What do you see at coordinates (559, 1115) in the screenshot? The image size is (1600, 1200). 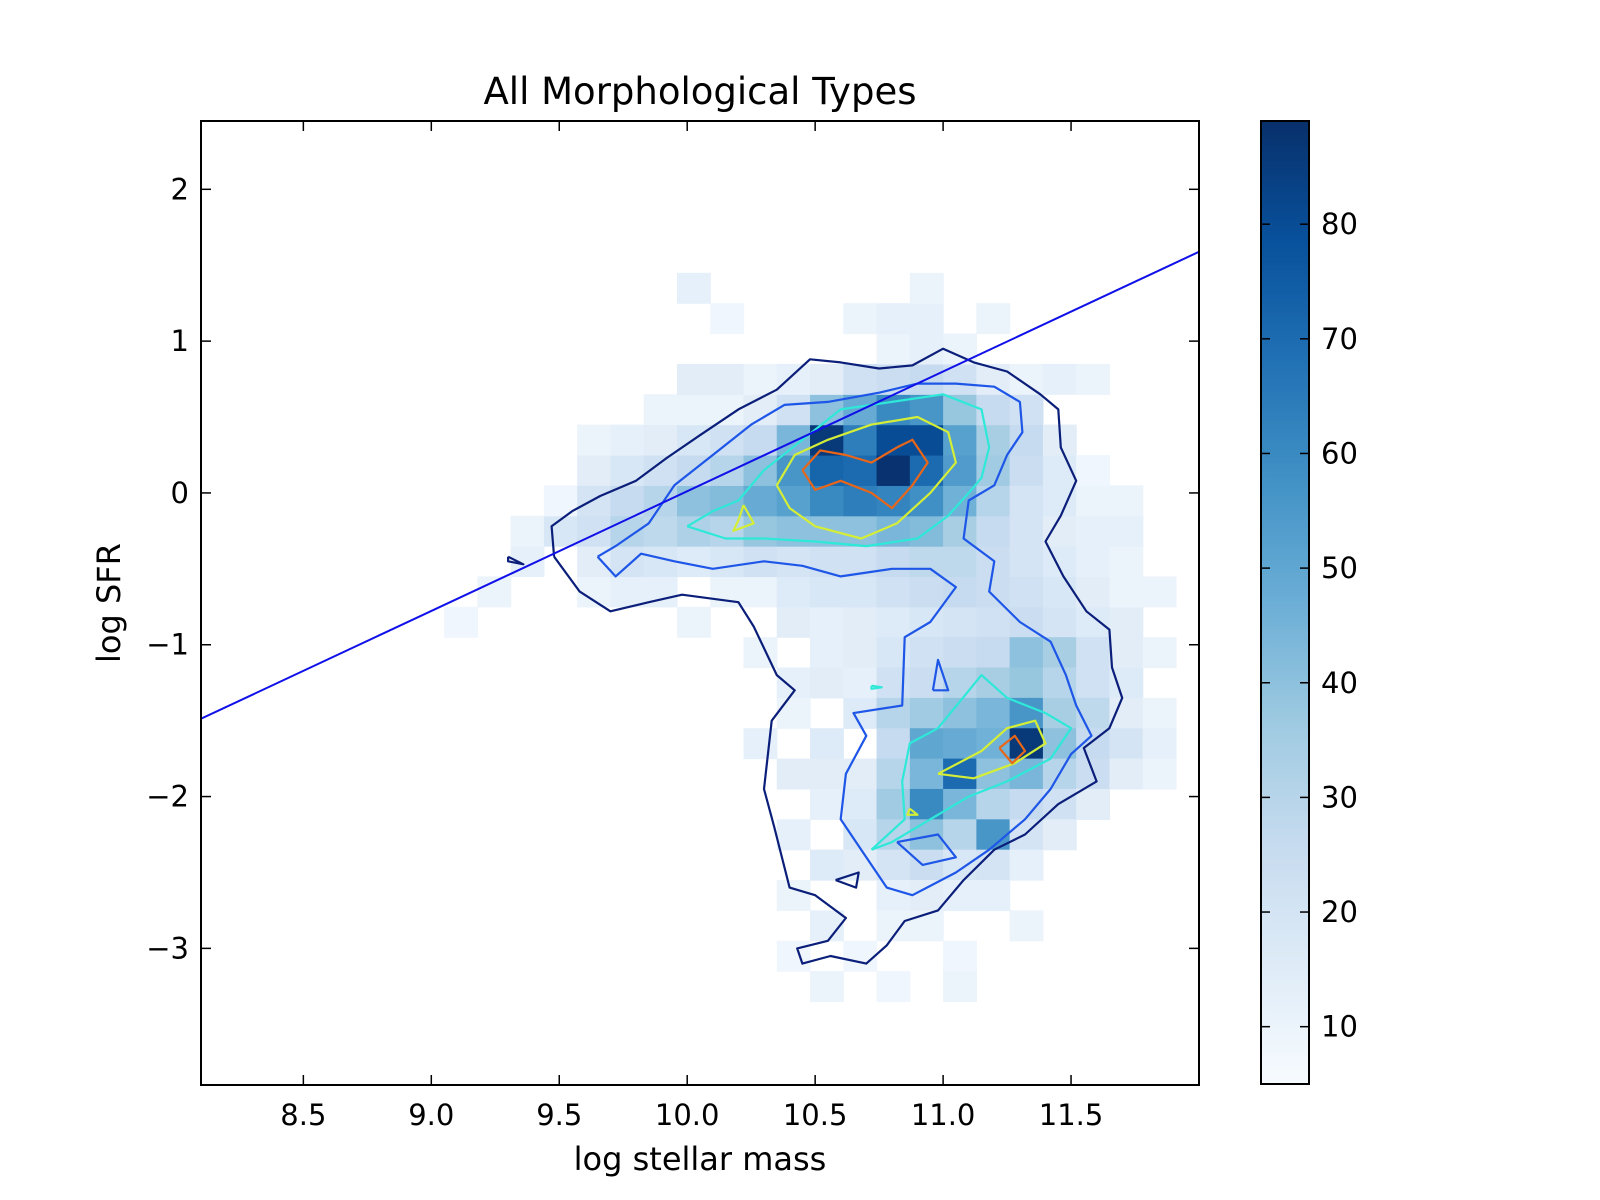 I see `x-tick-label: 9.5` at bounding box center [559, 1115].